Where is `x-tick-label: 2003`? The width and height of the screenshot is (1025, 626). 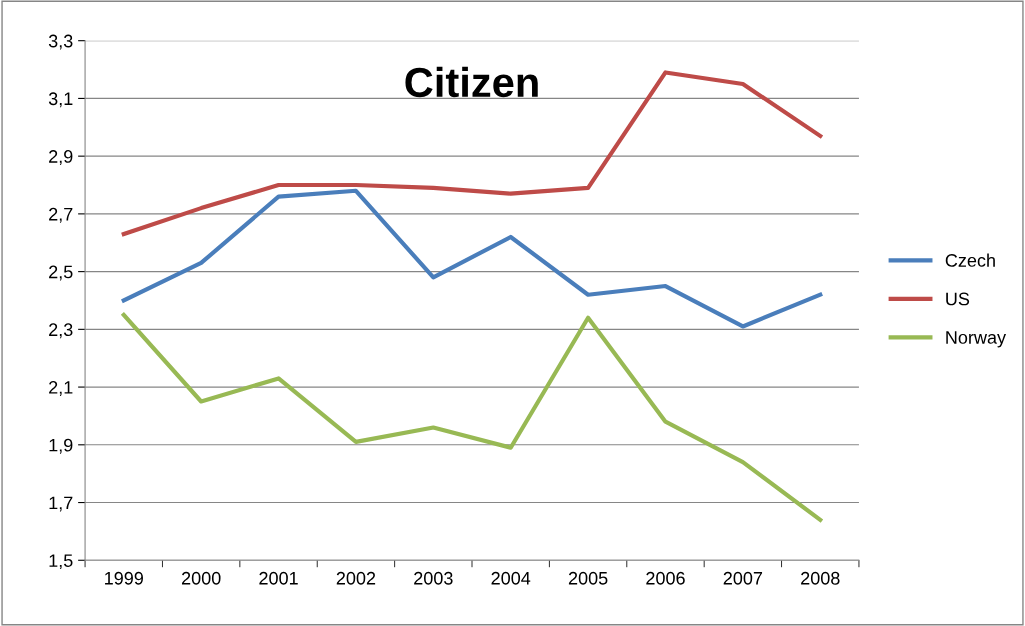 x-tick-label: 2003 is located at coordinates (433, 578).